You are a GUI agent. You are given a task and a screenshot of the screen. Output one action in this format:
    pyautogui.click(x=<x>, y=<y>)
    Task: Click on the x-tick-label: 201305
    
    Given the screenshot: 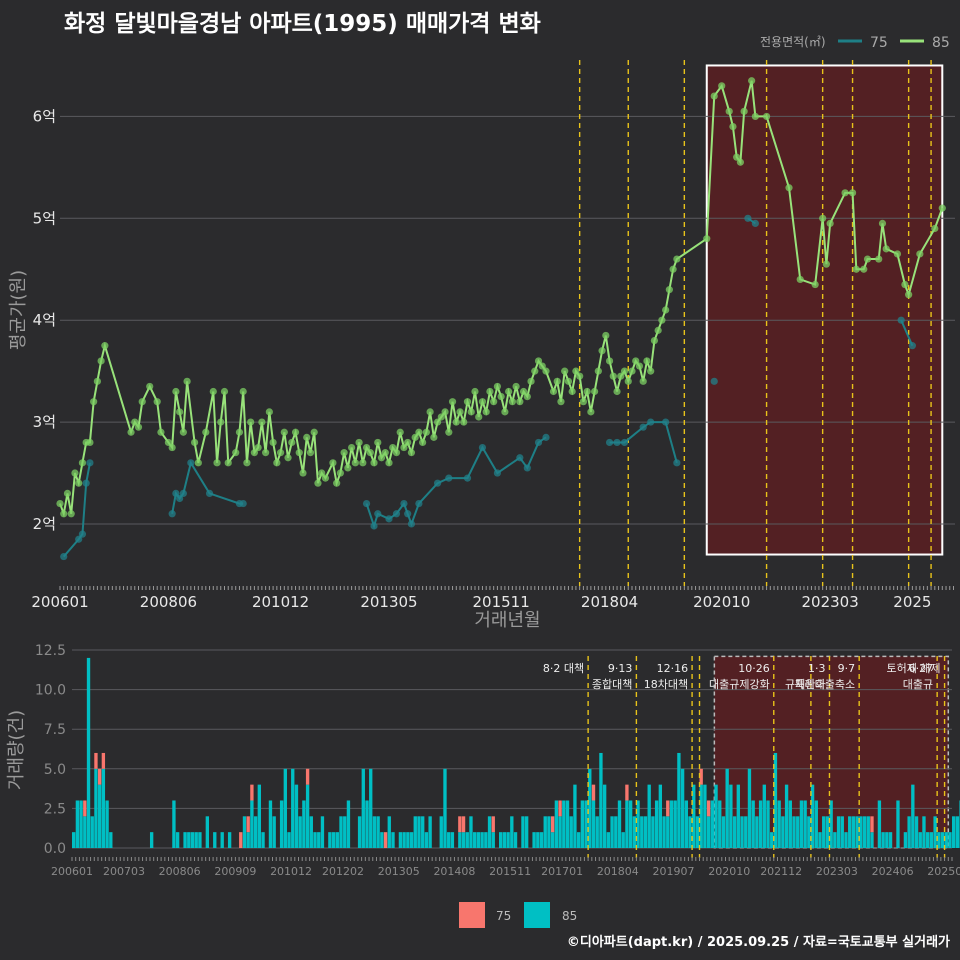 What is the action you would take?
    pyautogui.click(x=388, y=602)
    